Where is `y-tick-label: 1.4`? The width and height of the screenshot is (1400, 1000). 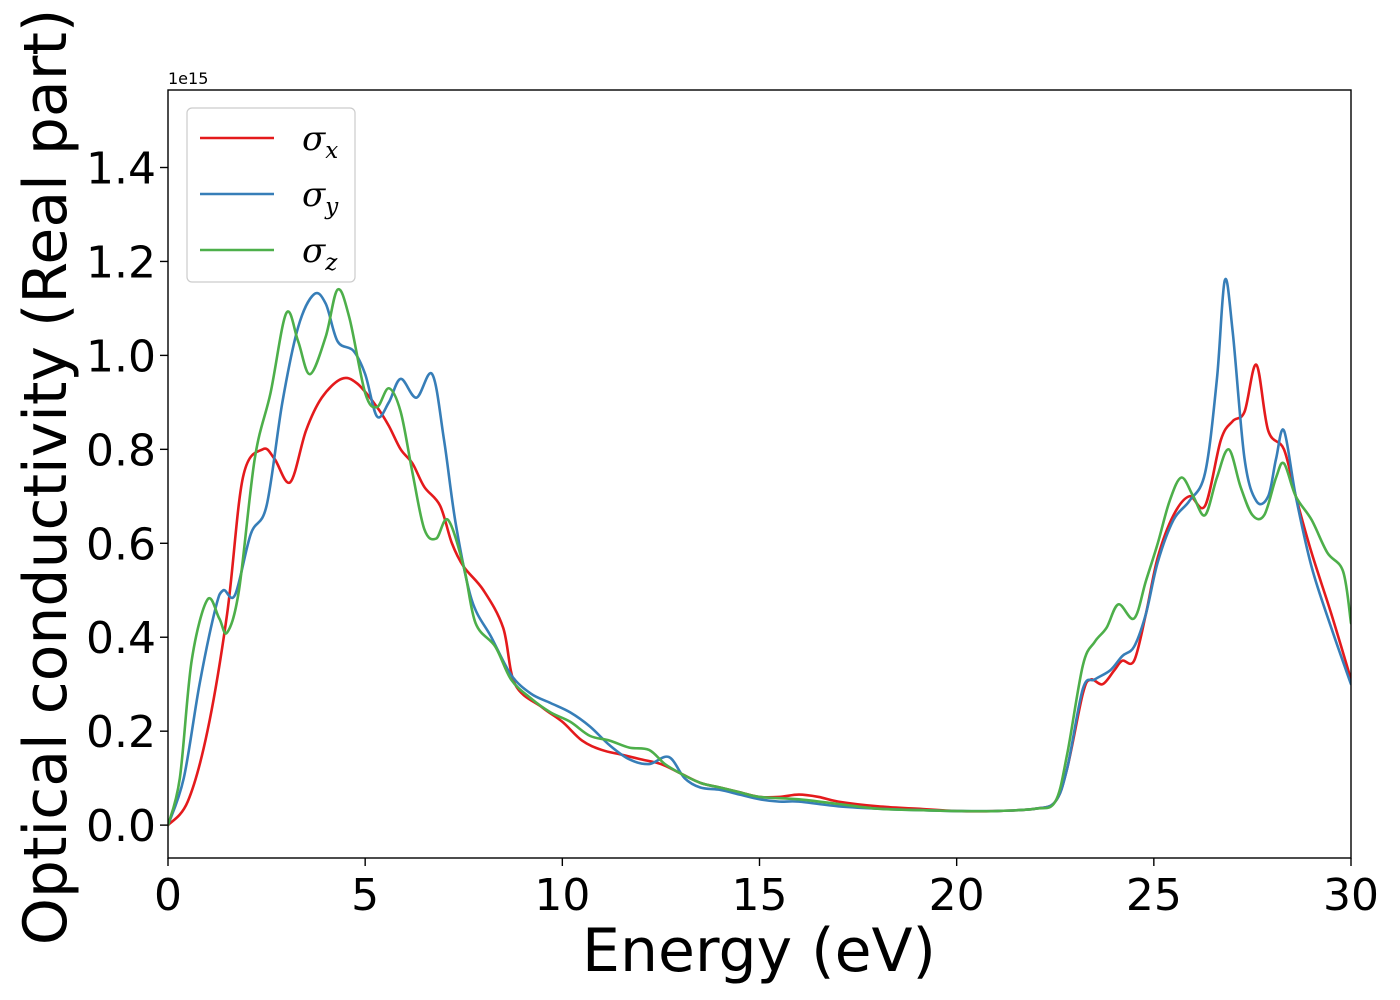
y-tick-label: 1.4 is located at coordinates (121, 169).